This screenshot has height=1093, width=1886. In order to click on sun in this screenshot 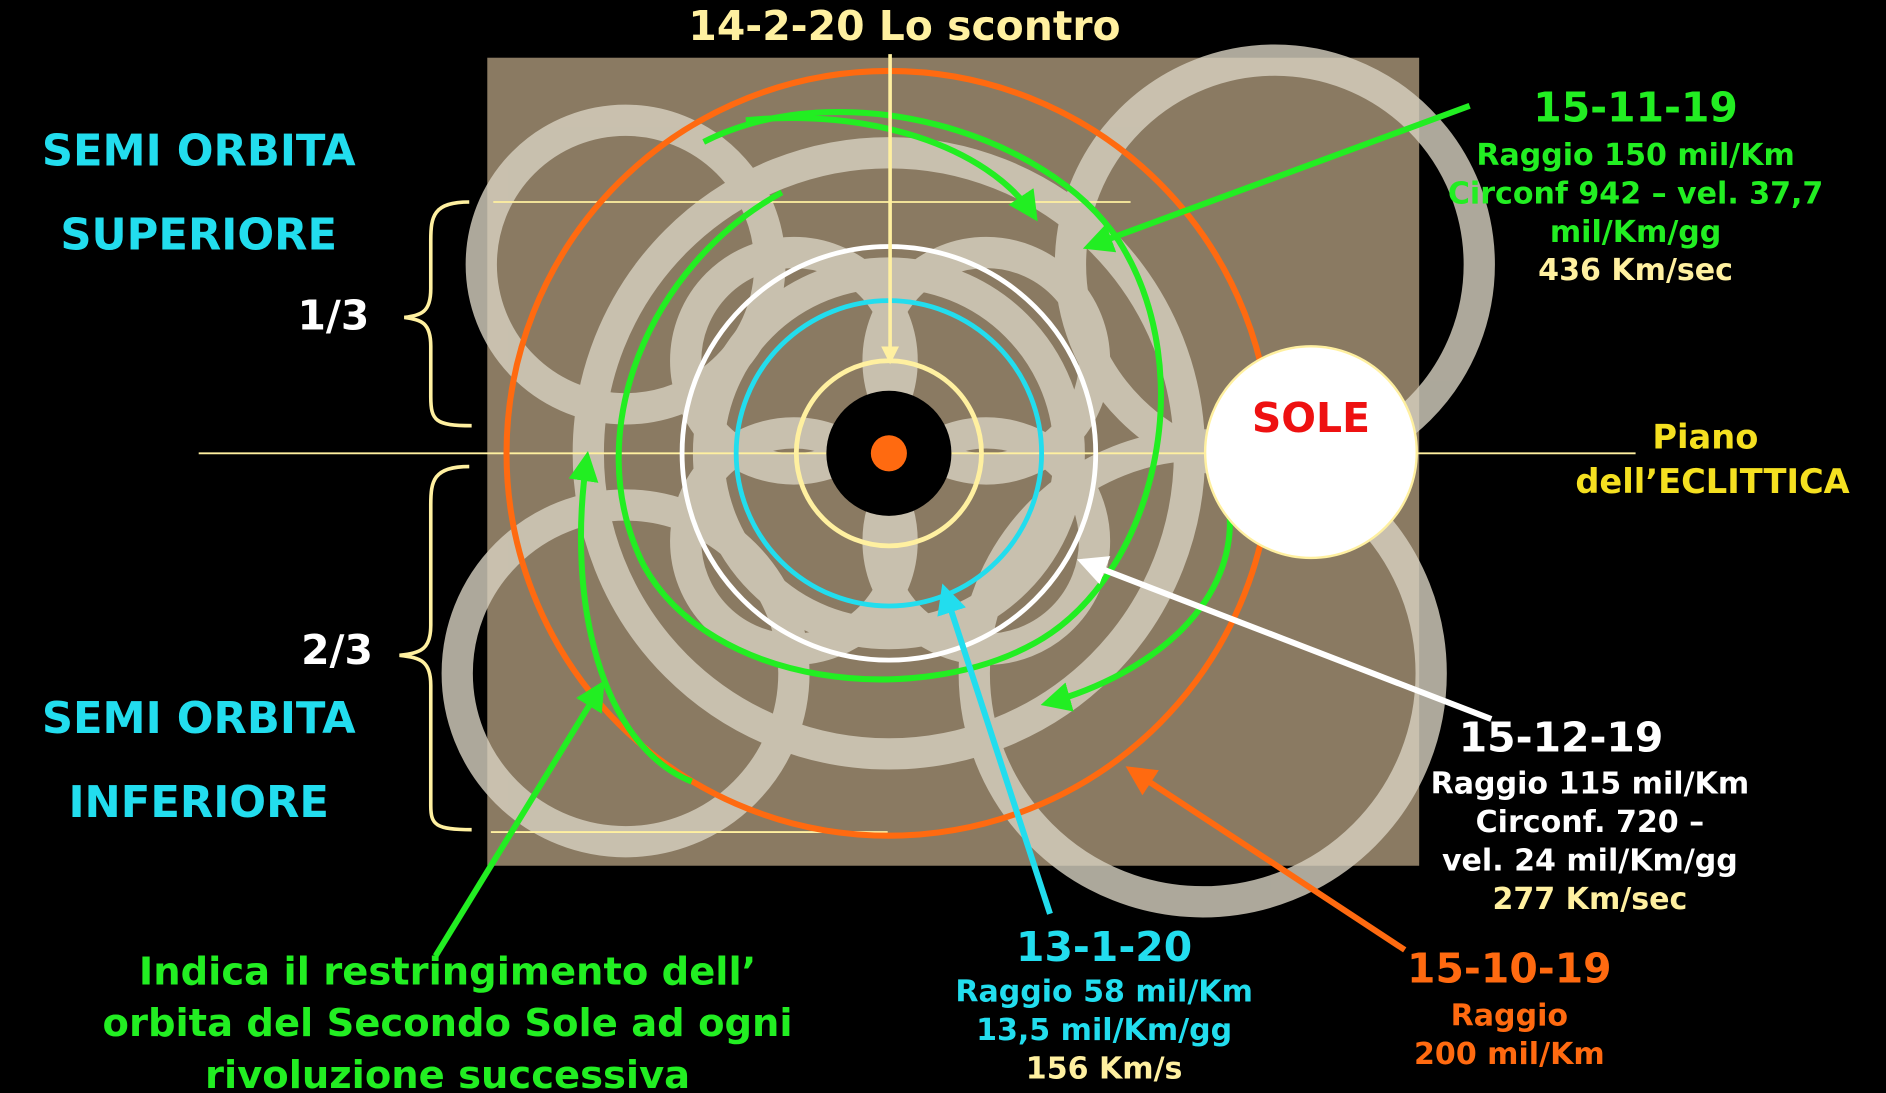, I will do `click(1310, 452)`.